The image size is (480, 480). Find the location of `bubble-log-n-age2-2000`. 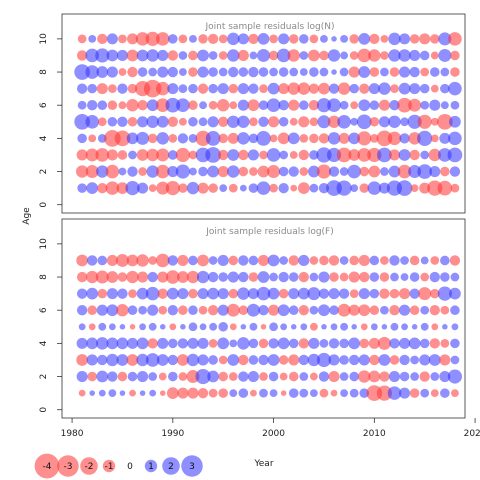

bubble-log-n-age2-2000 is located at coordinates (274, 172).